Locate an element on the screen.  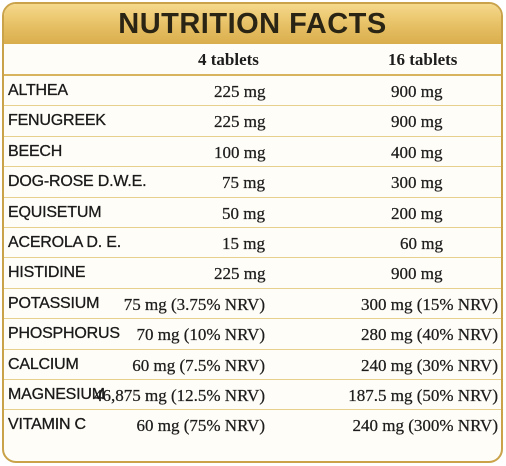
column-header-16-tablets: 16 tablets is located at coordinates (423, 59).